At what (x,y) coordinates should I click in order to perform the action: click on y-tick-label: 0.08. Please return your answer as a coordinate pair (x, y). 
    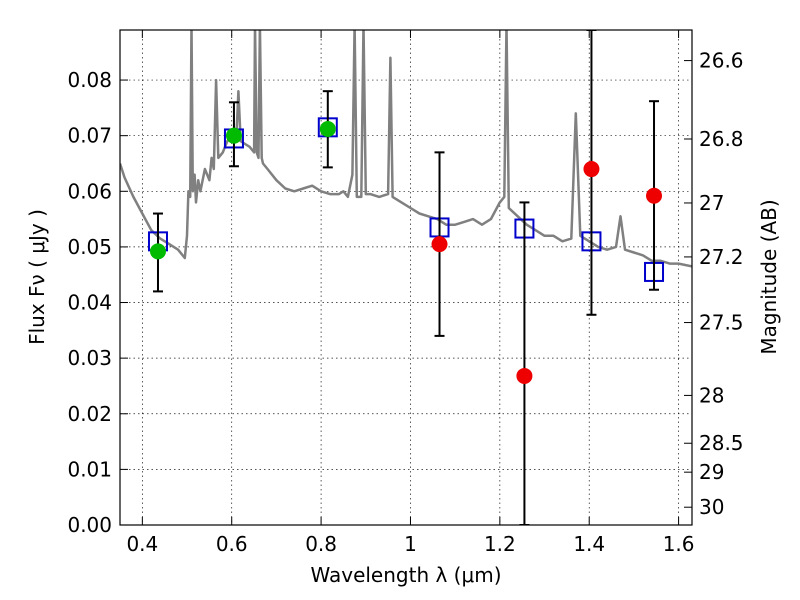
    Looking at the image, I should click on (89, 80).